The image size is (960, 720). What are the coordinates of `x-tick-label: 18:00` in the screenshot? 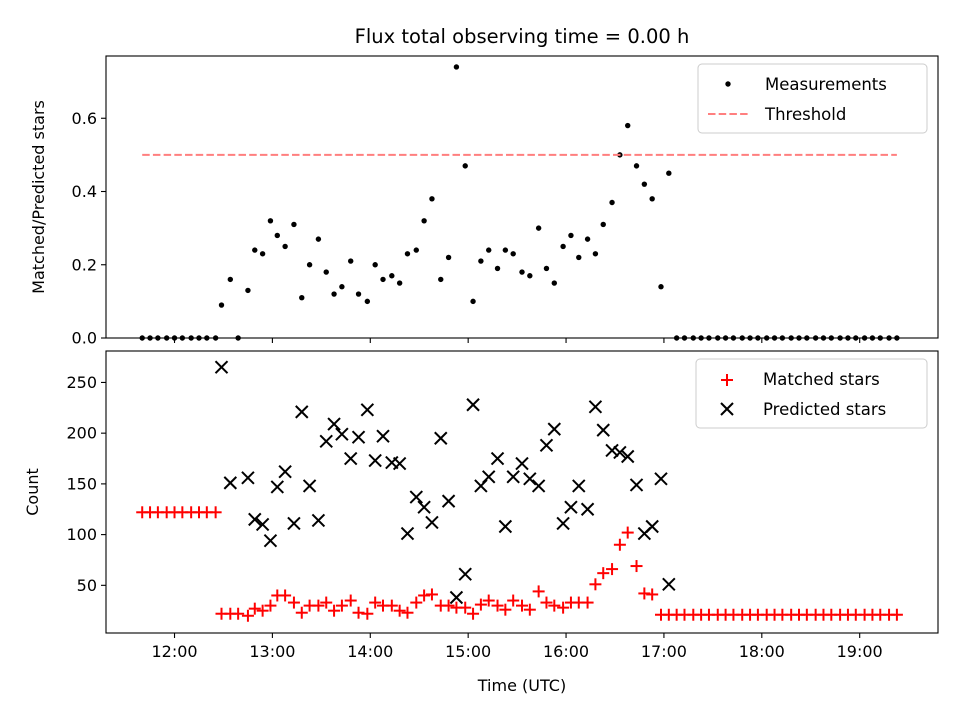 It's located at (762, 651).